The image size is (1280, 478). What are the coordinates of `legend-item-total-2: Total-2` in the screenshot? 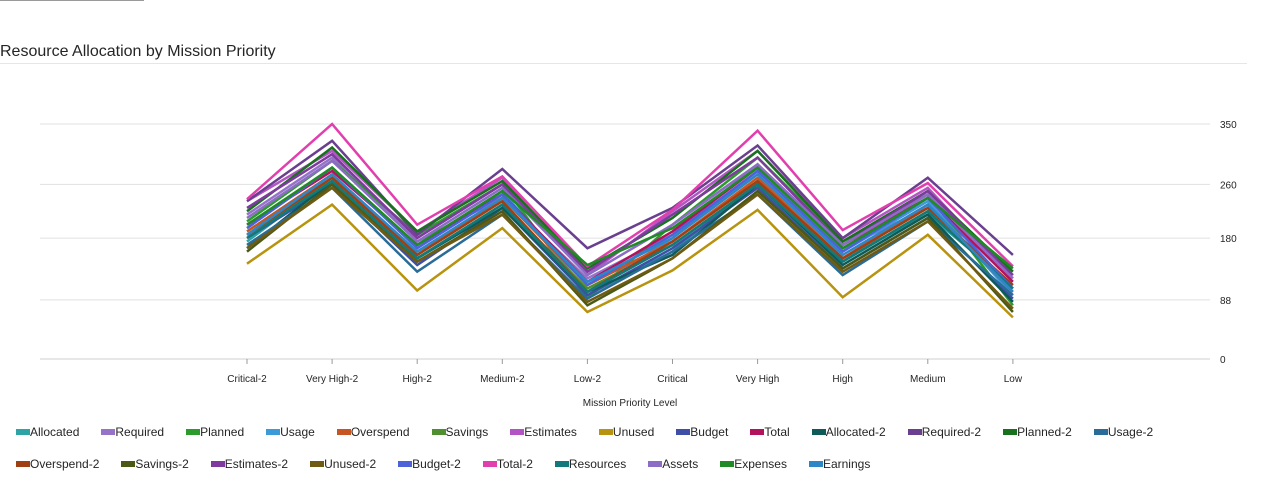 It's located at (507, 464).